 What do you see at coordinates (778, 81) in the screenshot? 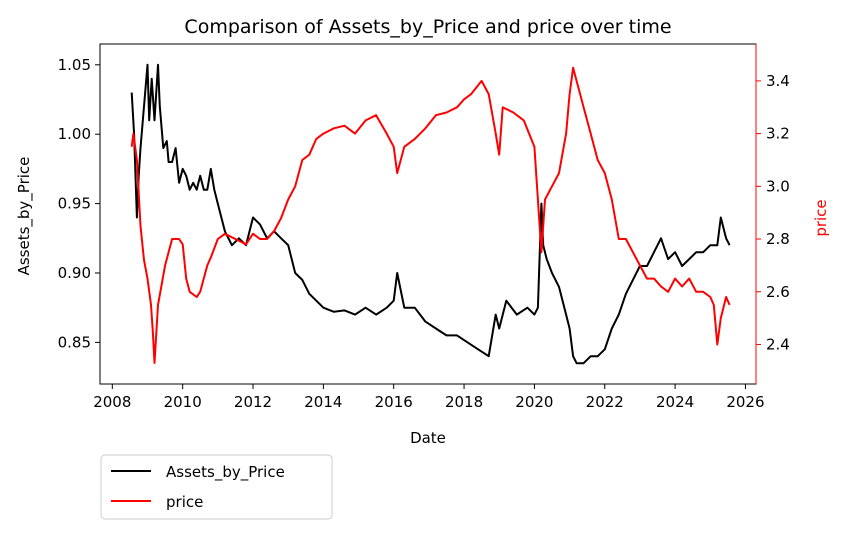
I see `right-y-tick-label: 3.4` at bounding box center [778, 81].